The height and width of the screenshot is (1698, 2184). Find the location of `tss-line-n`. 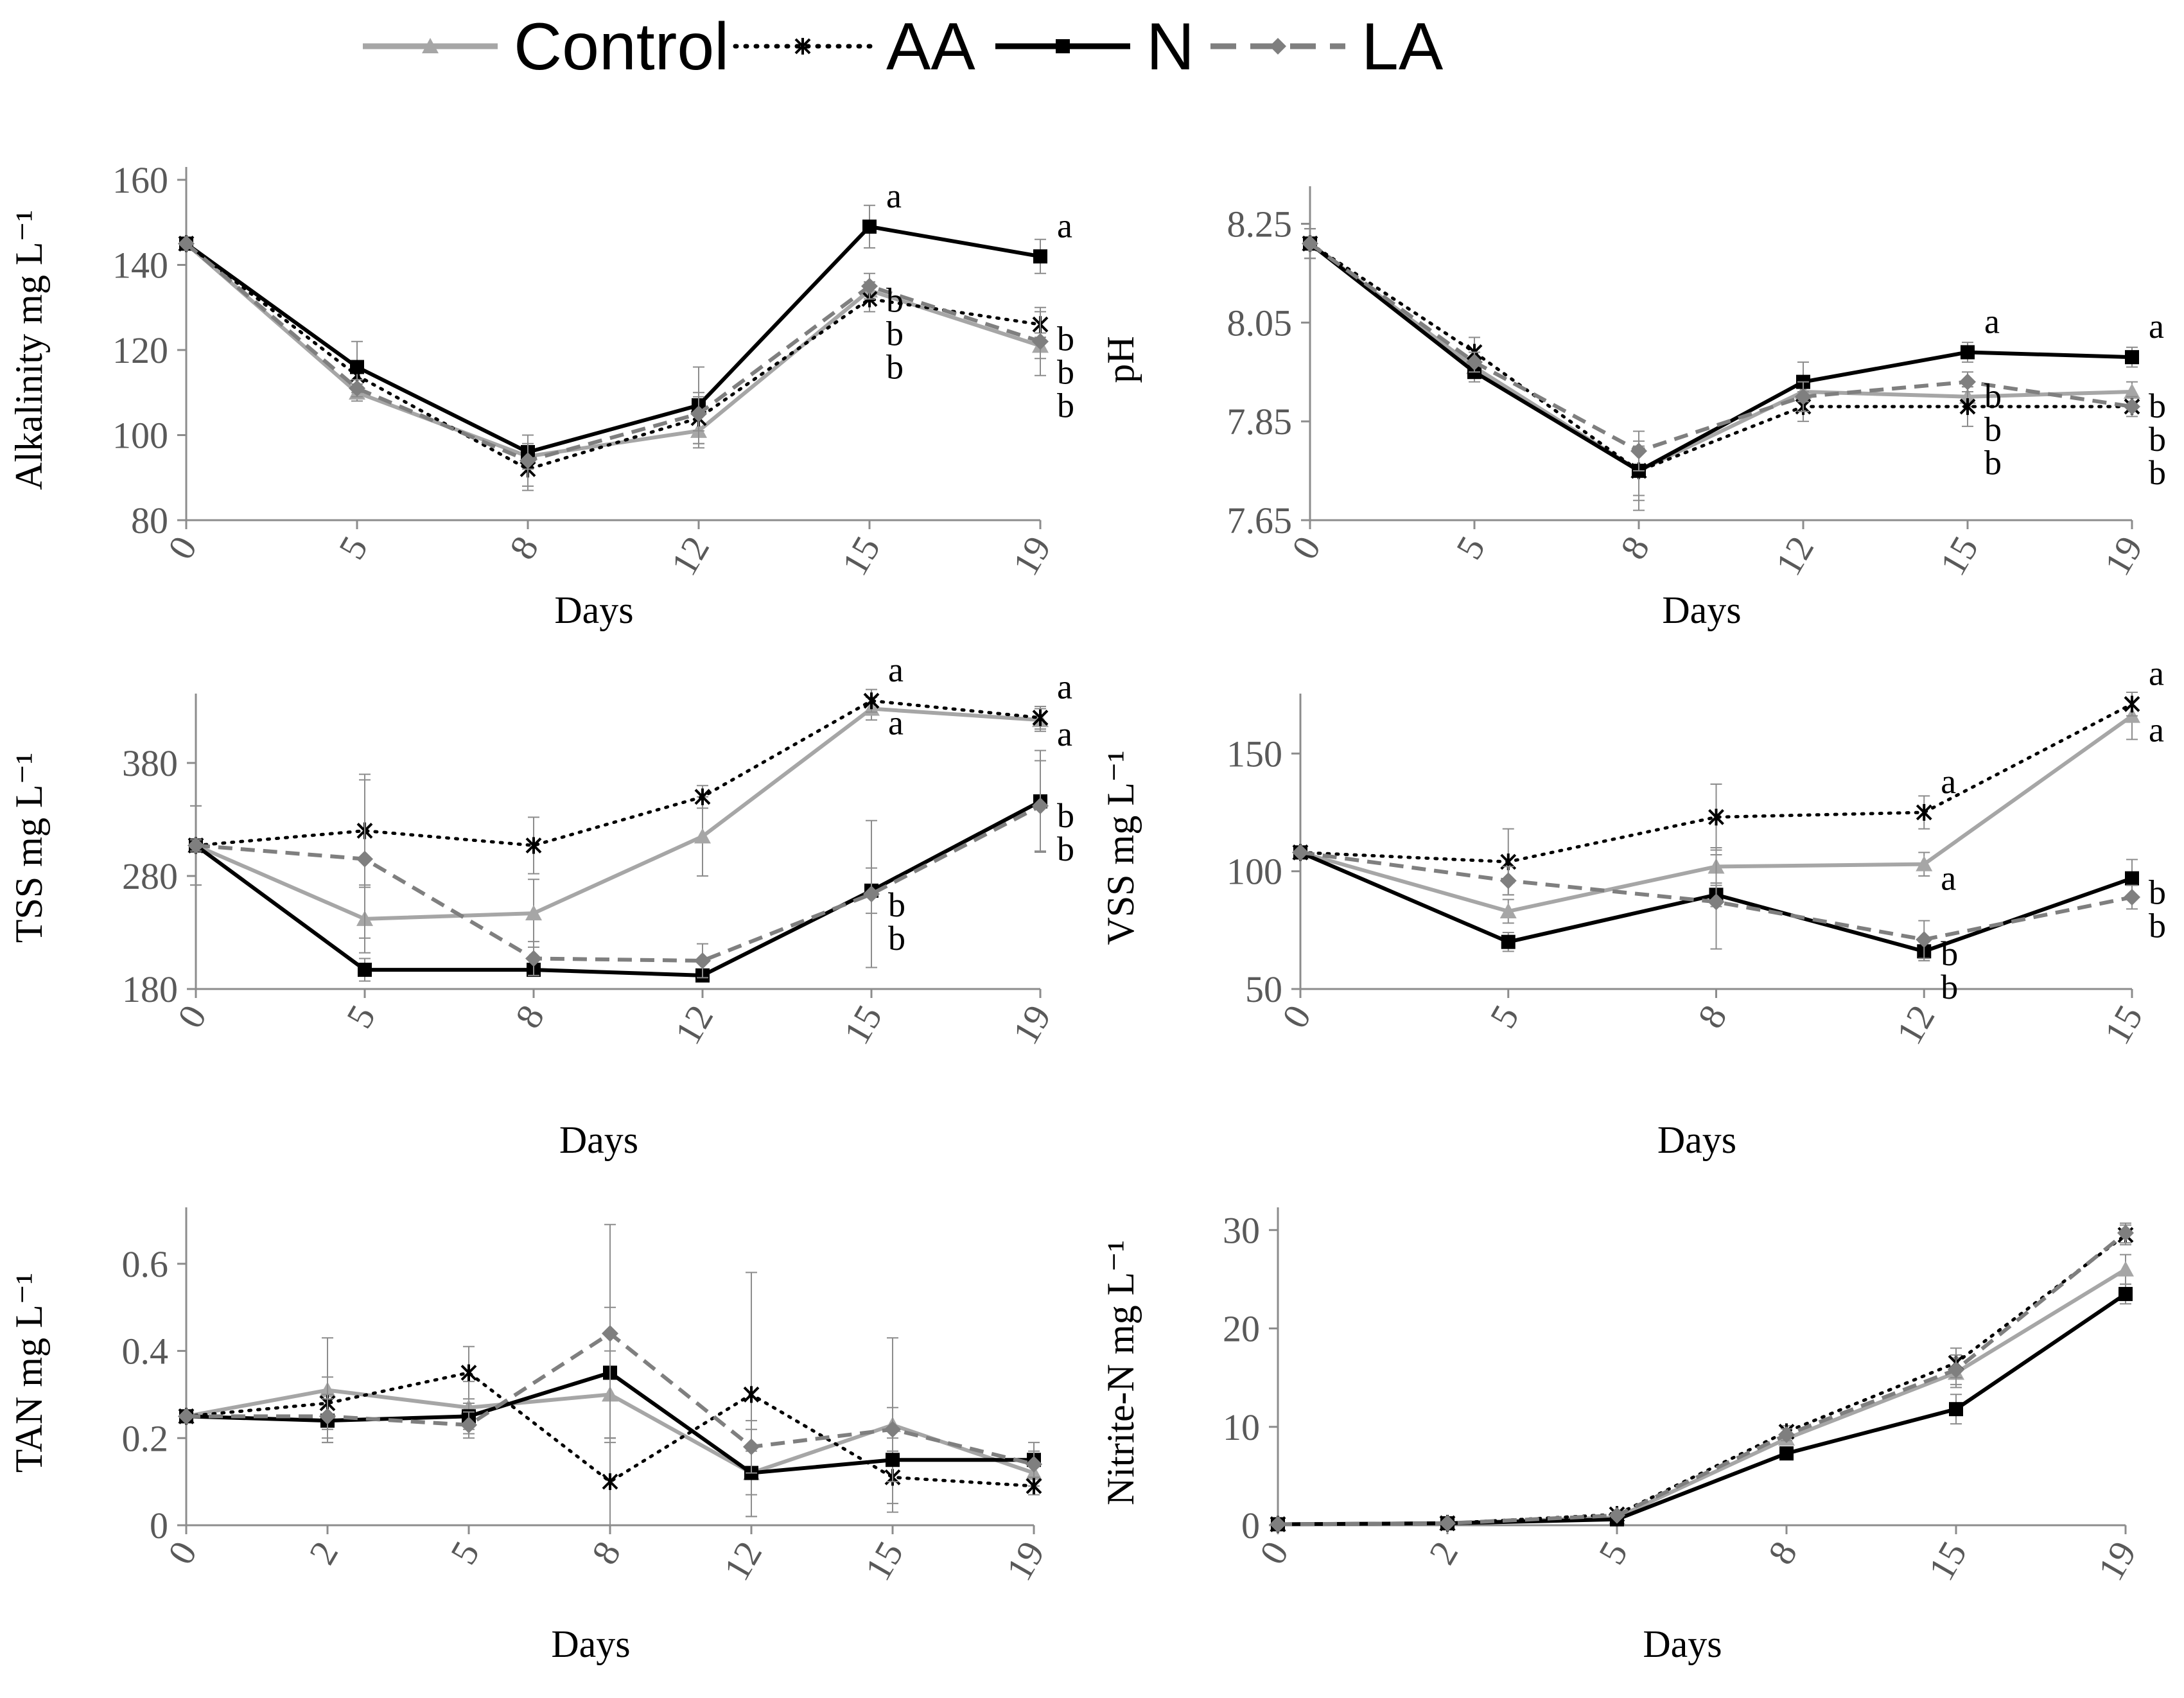

tss-line-n is located at coordinates (618, 888).